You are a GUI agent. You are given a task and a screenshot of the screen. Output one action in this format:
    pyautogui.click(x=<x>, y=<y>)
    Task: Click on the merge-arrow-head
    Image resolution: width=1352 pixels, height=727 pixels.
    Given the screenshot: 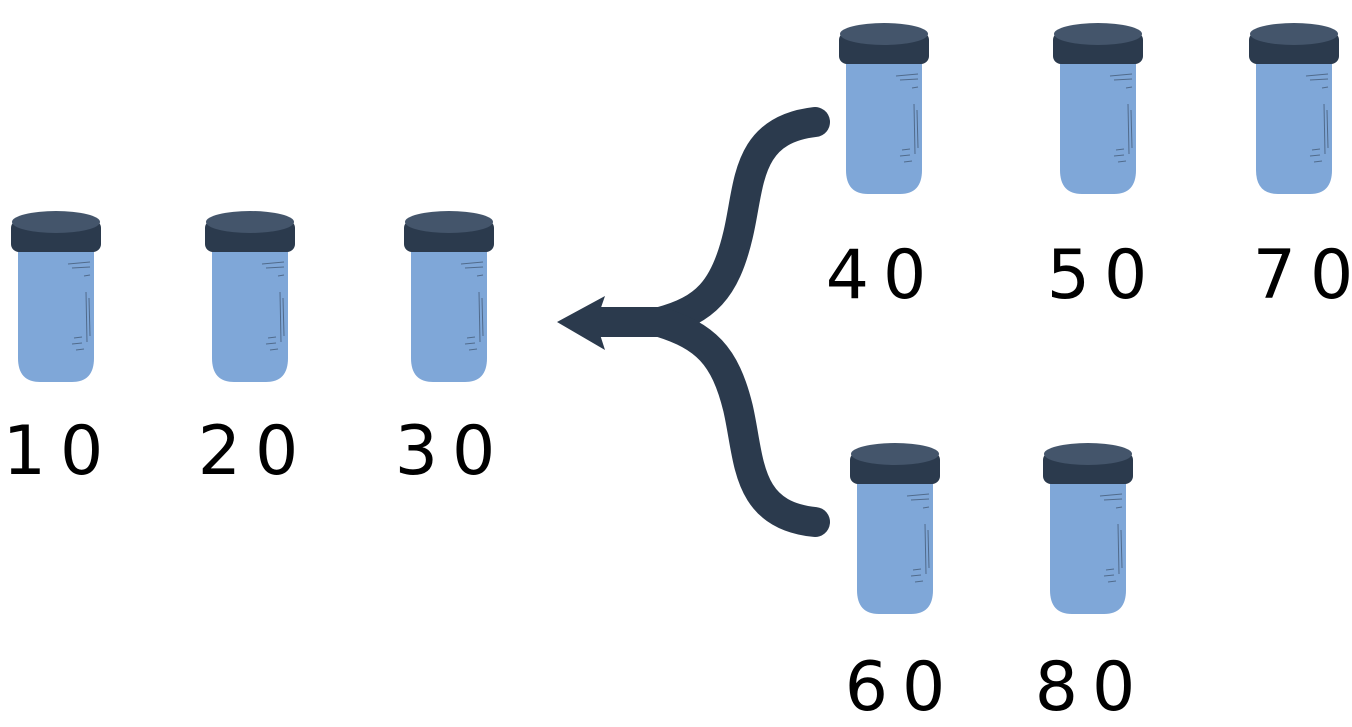 What is the action you would take?
    pyautogui.click(x=581, y=323)
    